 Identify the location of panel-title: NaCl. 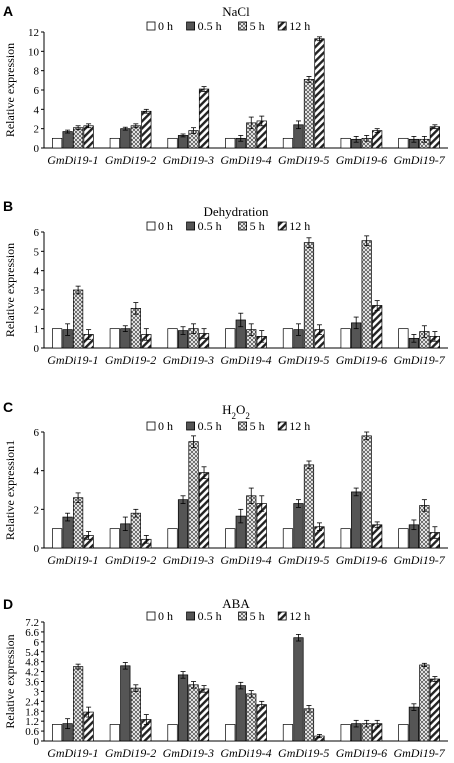
(236, 11).